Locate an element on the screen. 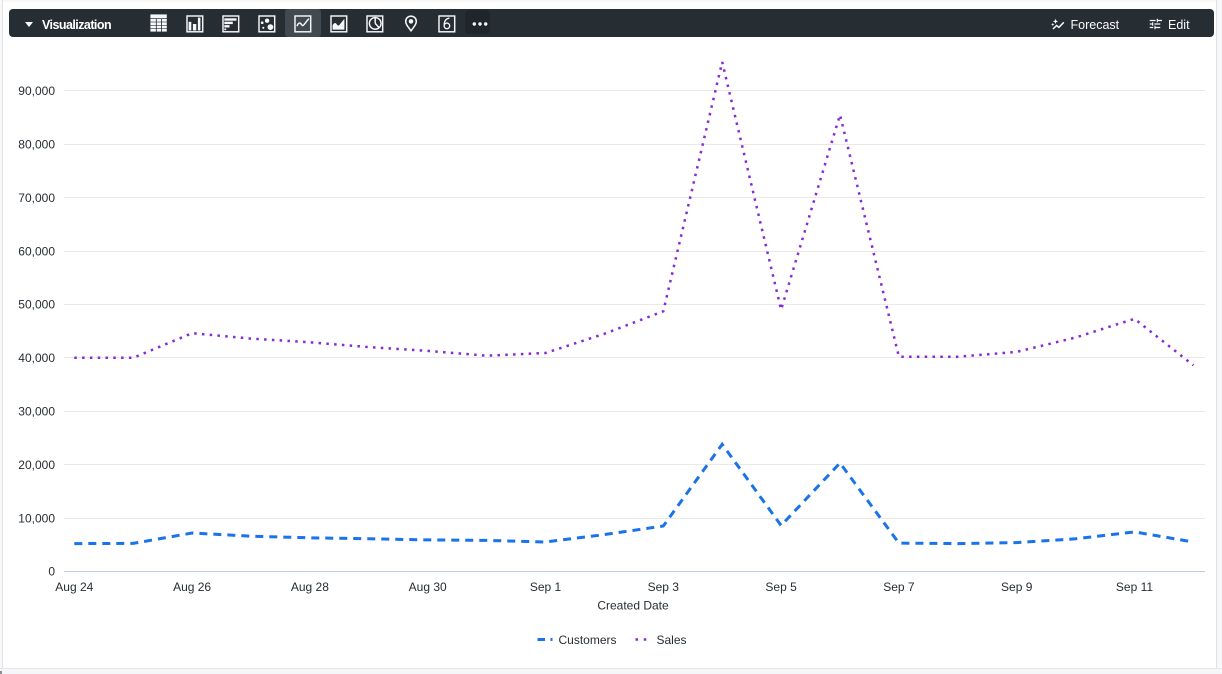  svg-text: Sep 7 is located at coordinates (899, 587).